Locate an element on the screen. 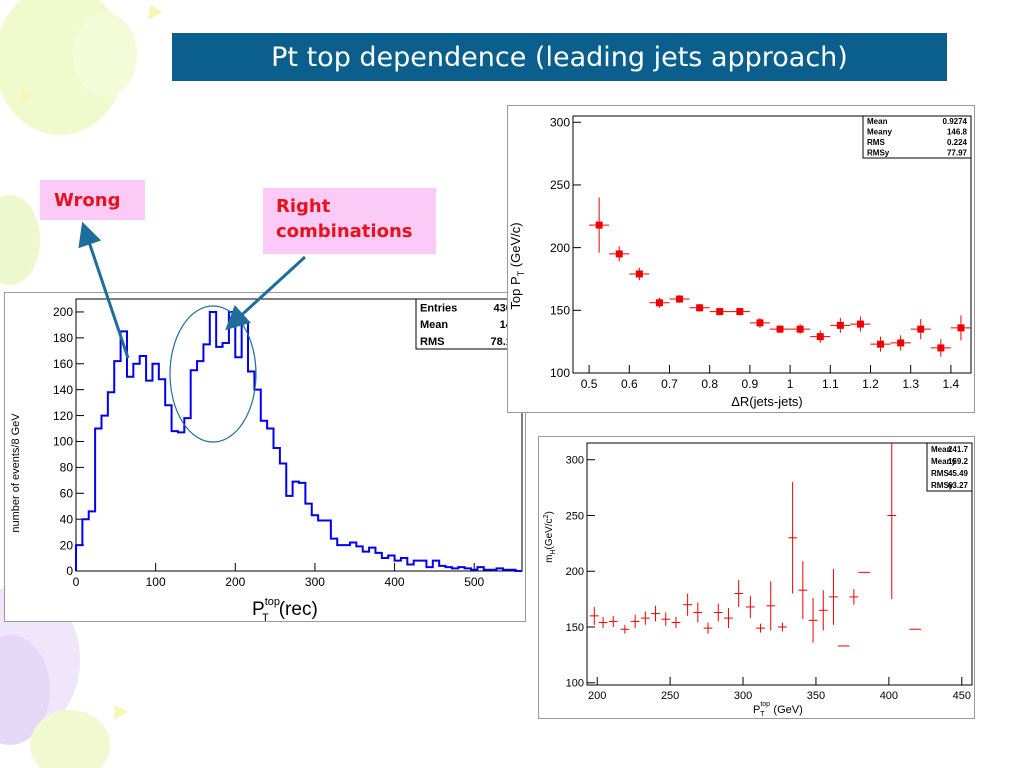 This screenshot has height=768, width=1024. dr-x-tick-label: 0.6 is located at coordinates (629, 384).